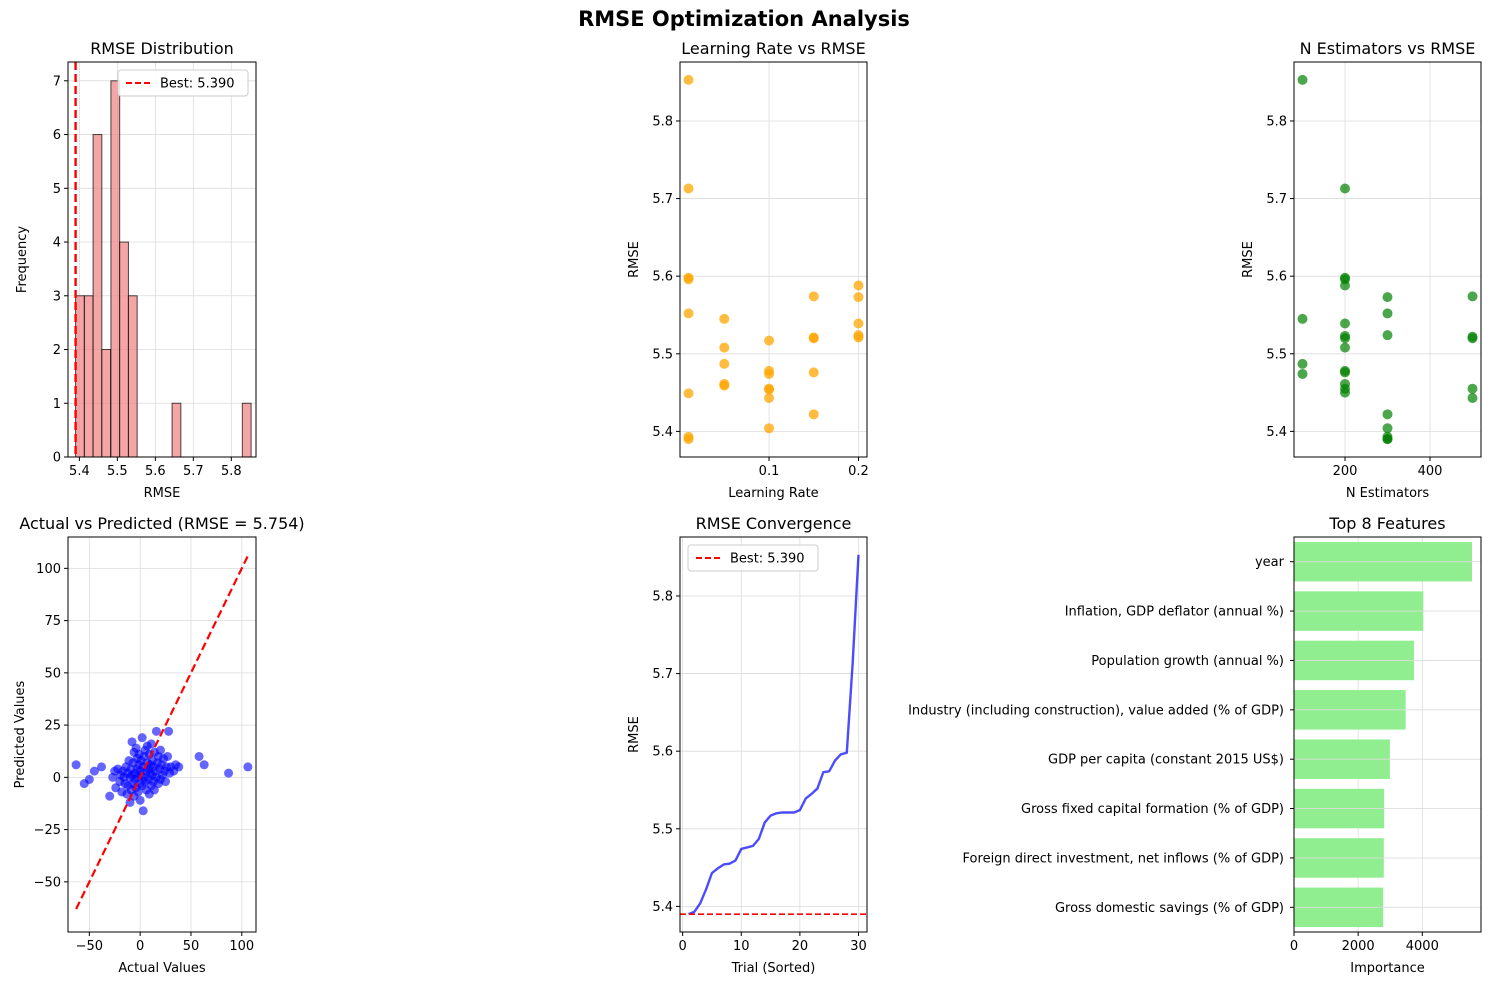 This screenshot has width=1489, height=985. I want to click on x-tick-label: 20, so click(800, 946).